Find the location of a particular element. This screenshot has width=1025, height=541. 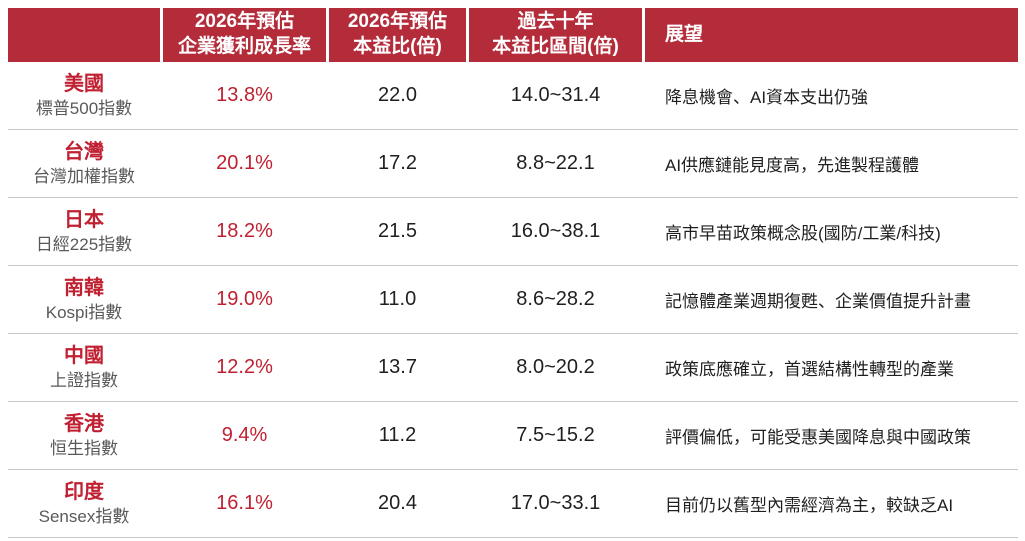

growth-value: 20.1% is located at coordinates (244, 163).